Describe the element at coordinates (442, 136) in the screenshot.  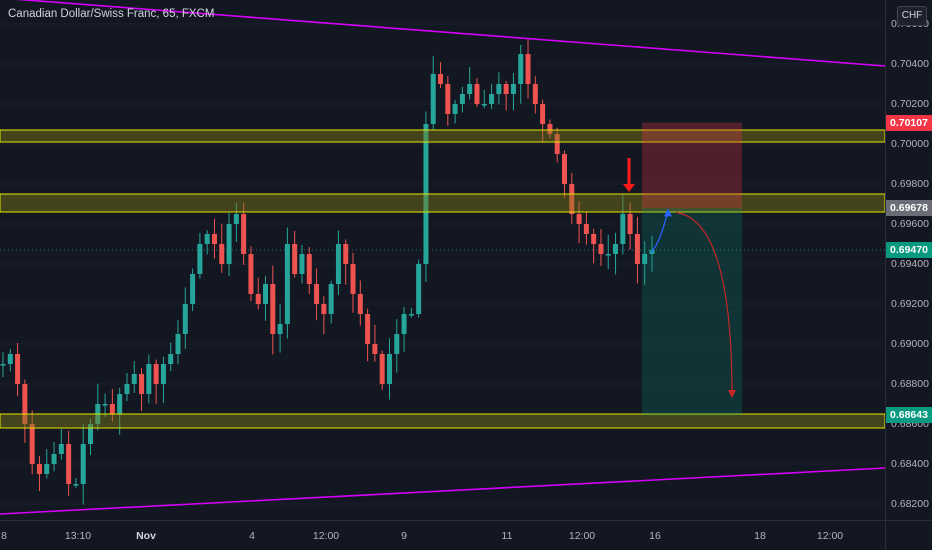
I see `support-resistance-zone` at that location.